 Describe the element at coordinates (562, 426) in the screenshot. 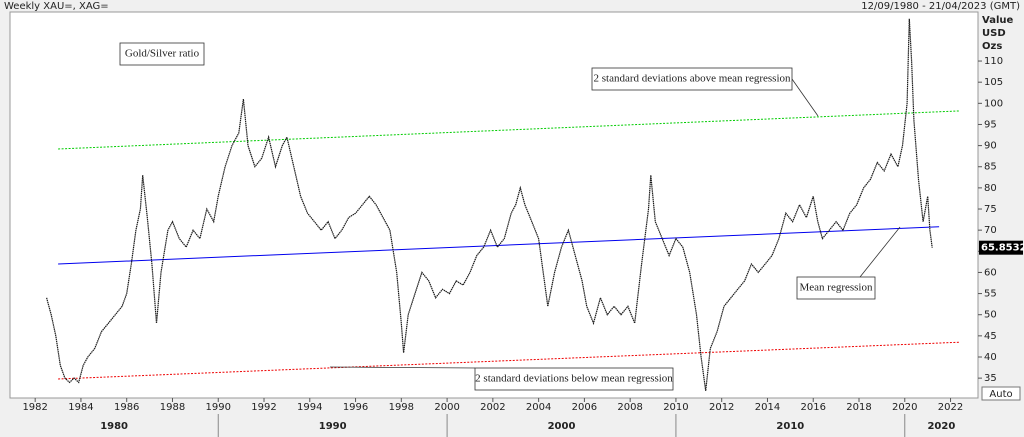

I see `decade-label: 2000` at that location.